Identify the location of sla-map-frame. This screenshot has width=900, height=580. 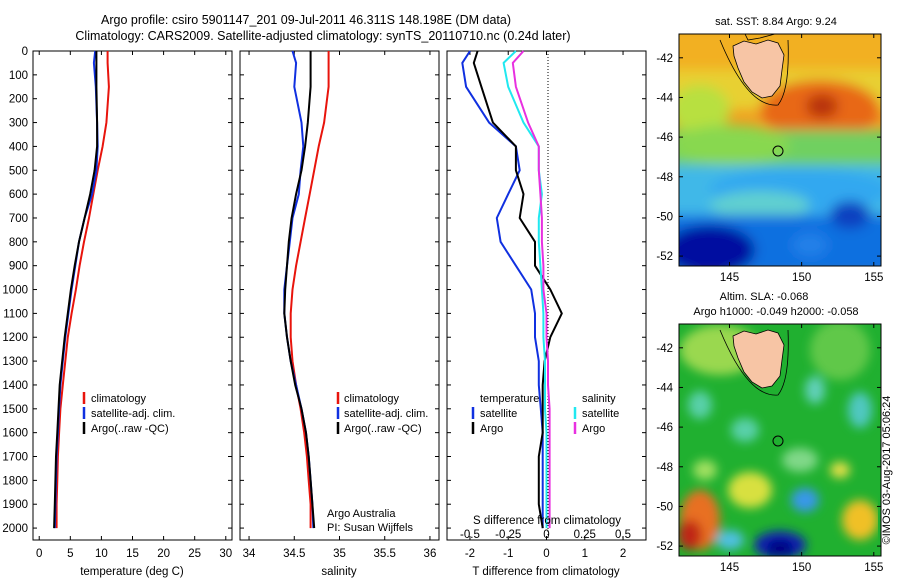
(780, 440).